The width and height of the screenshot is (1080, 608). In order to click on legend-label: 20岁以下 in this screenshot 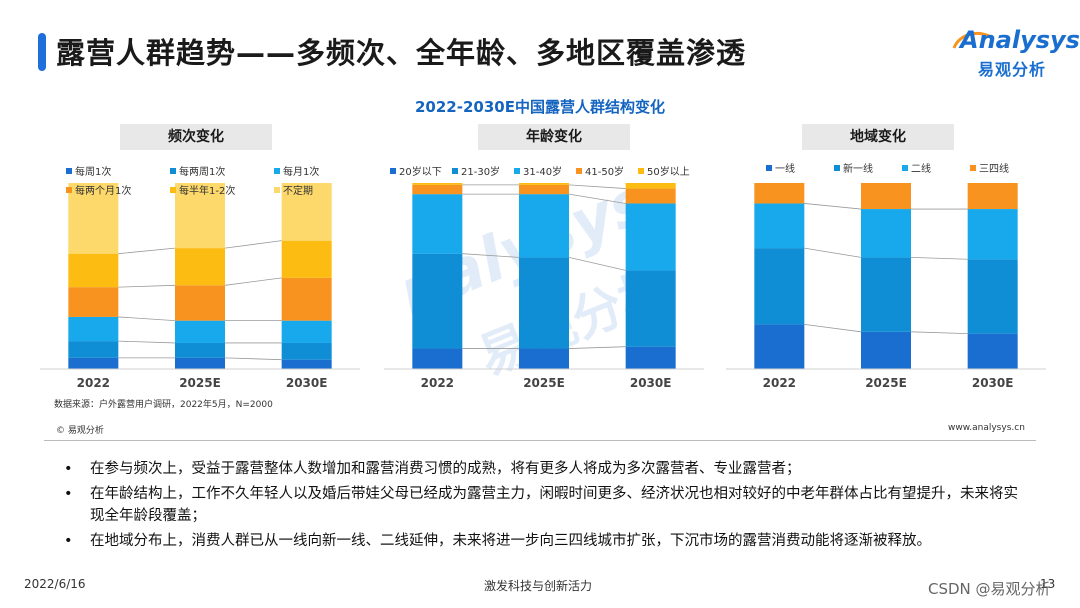, I will do `click(420, 171)`.